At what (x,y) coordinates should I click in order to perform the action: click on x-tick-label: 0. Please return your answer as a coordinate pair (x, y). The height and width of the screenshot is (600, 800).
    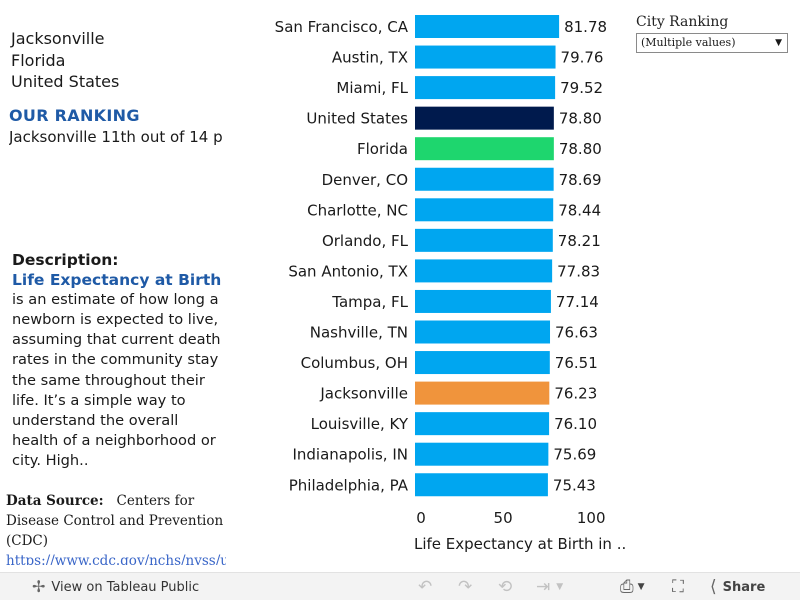
    Looking at the image, I should click on (421, 518).